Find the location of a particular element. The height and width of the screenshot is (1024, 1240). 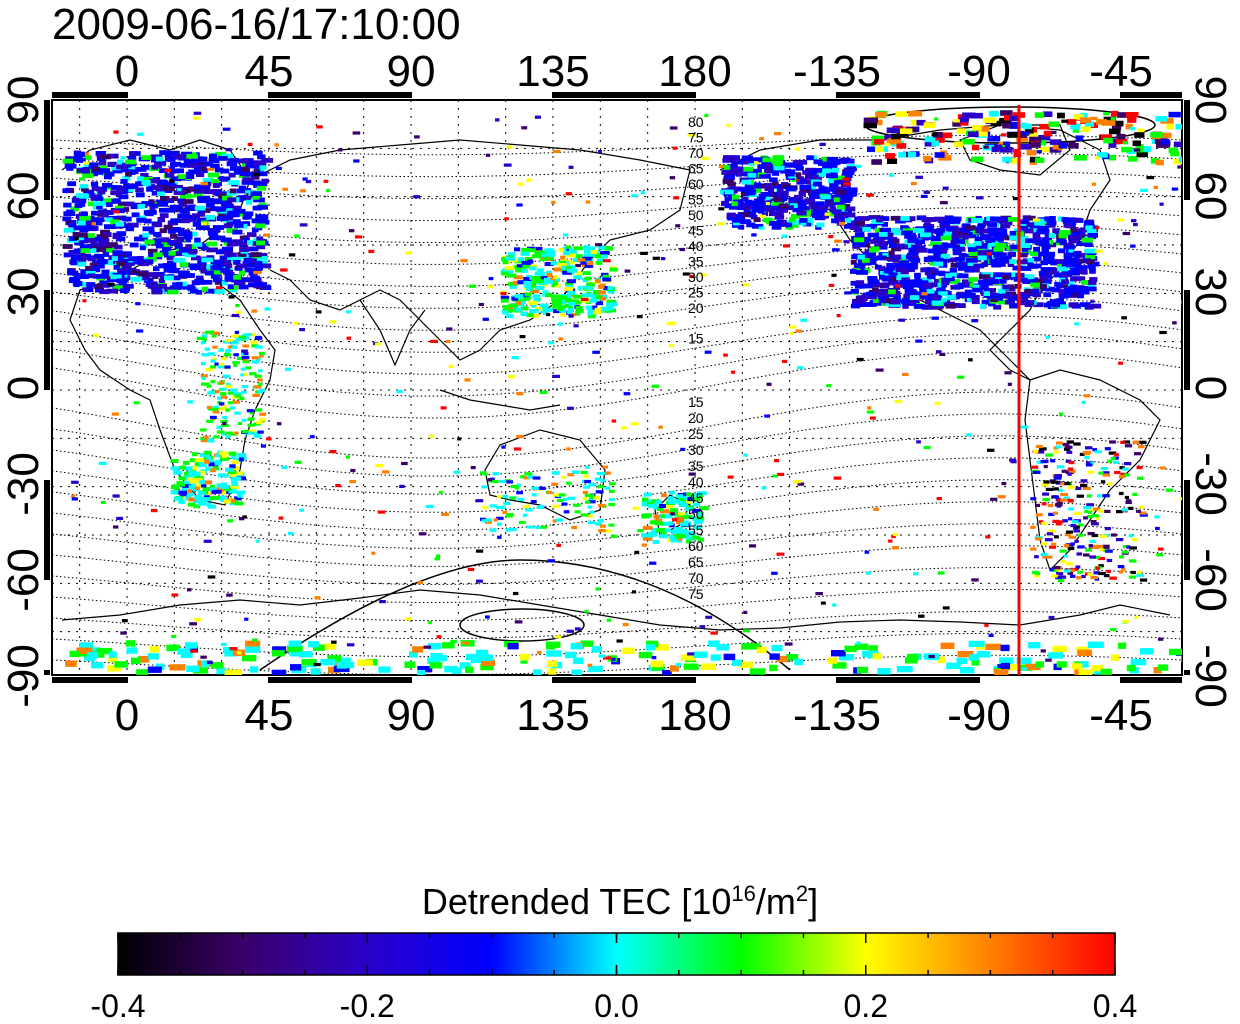

colorbar-tick-label: 0.4 is located at coordinates (1115, 1006).